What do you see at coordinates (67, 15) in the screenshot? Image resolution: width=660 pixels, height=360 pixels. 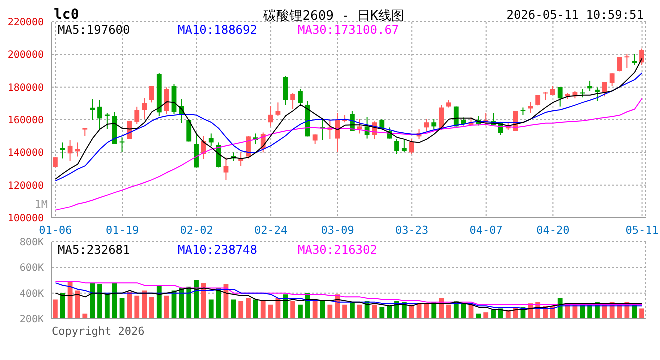 I see `annotation: lc0` at bounding box center [67, 15].